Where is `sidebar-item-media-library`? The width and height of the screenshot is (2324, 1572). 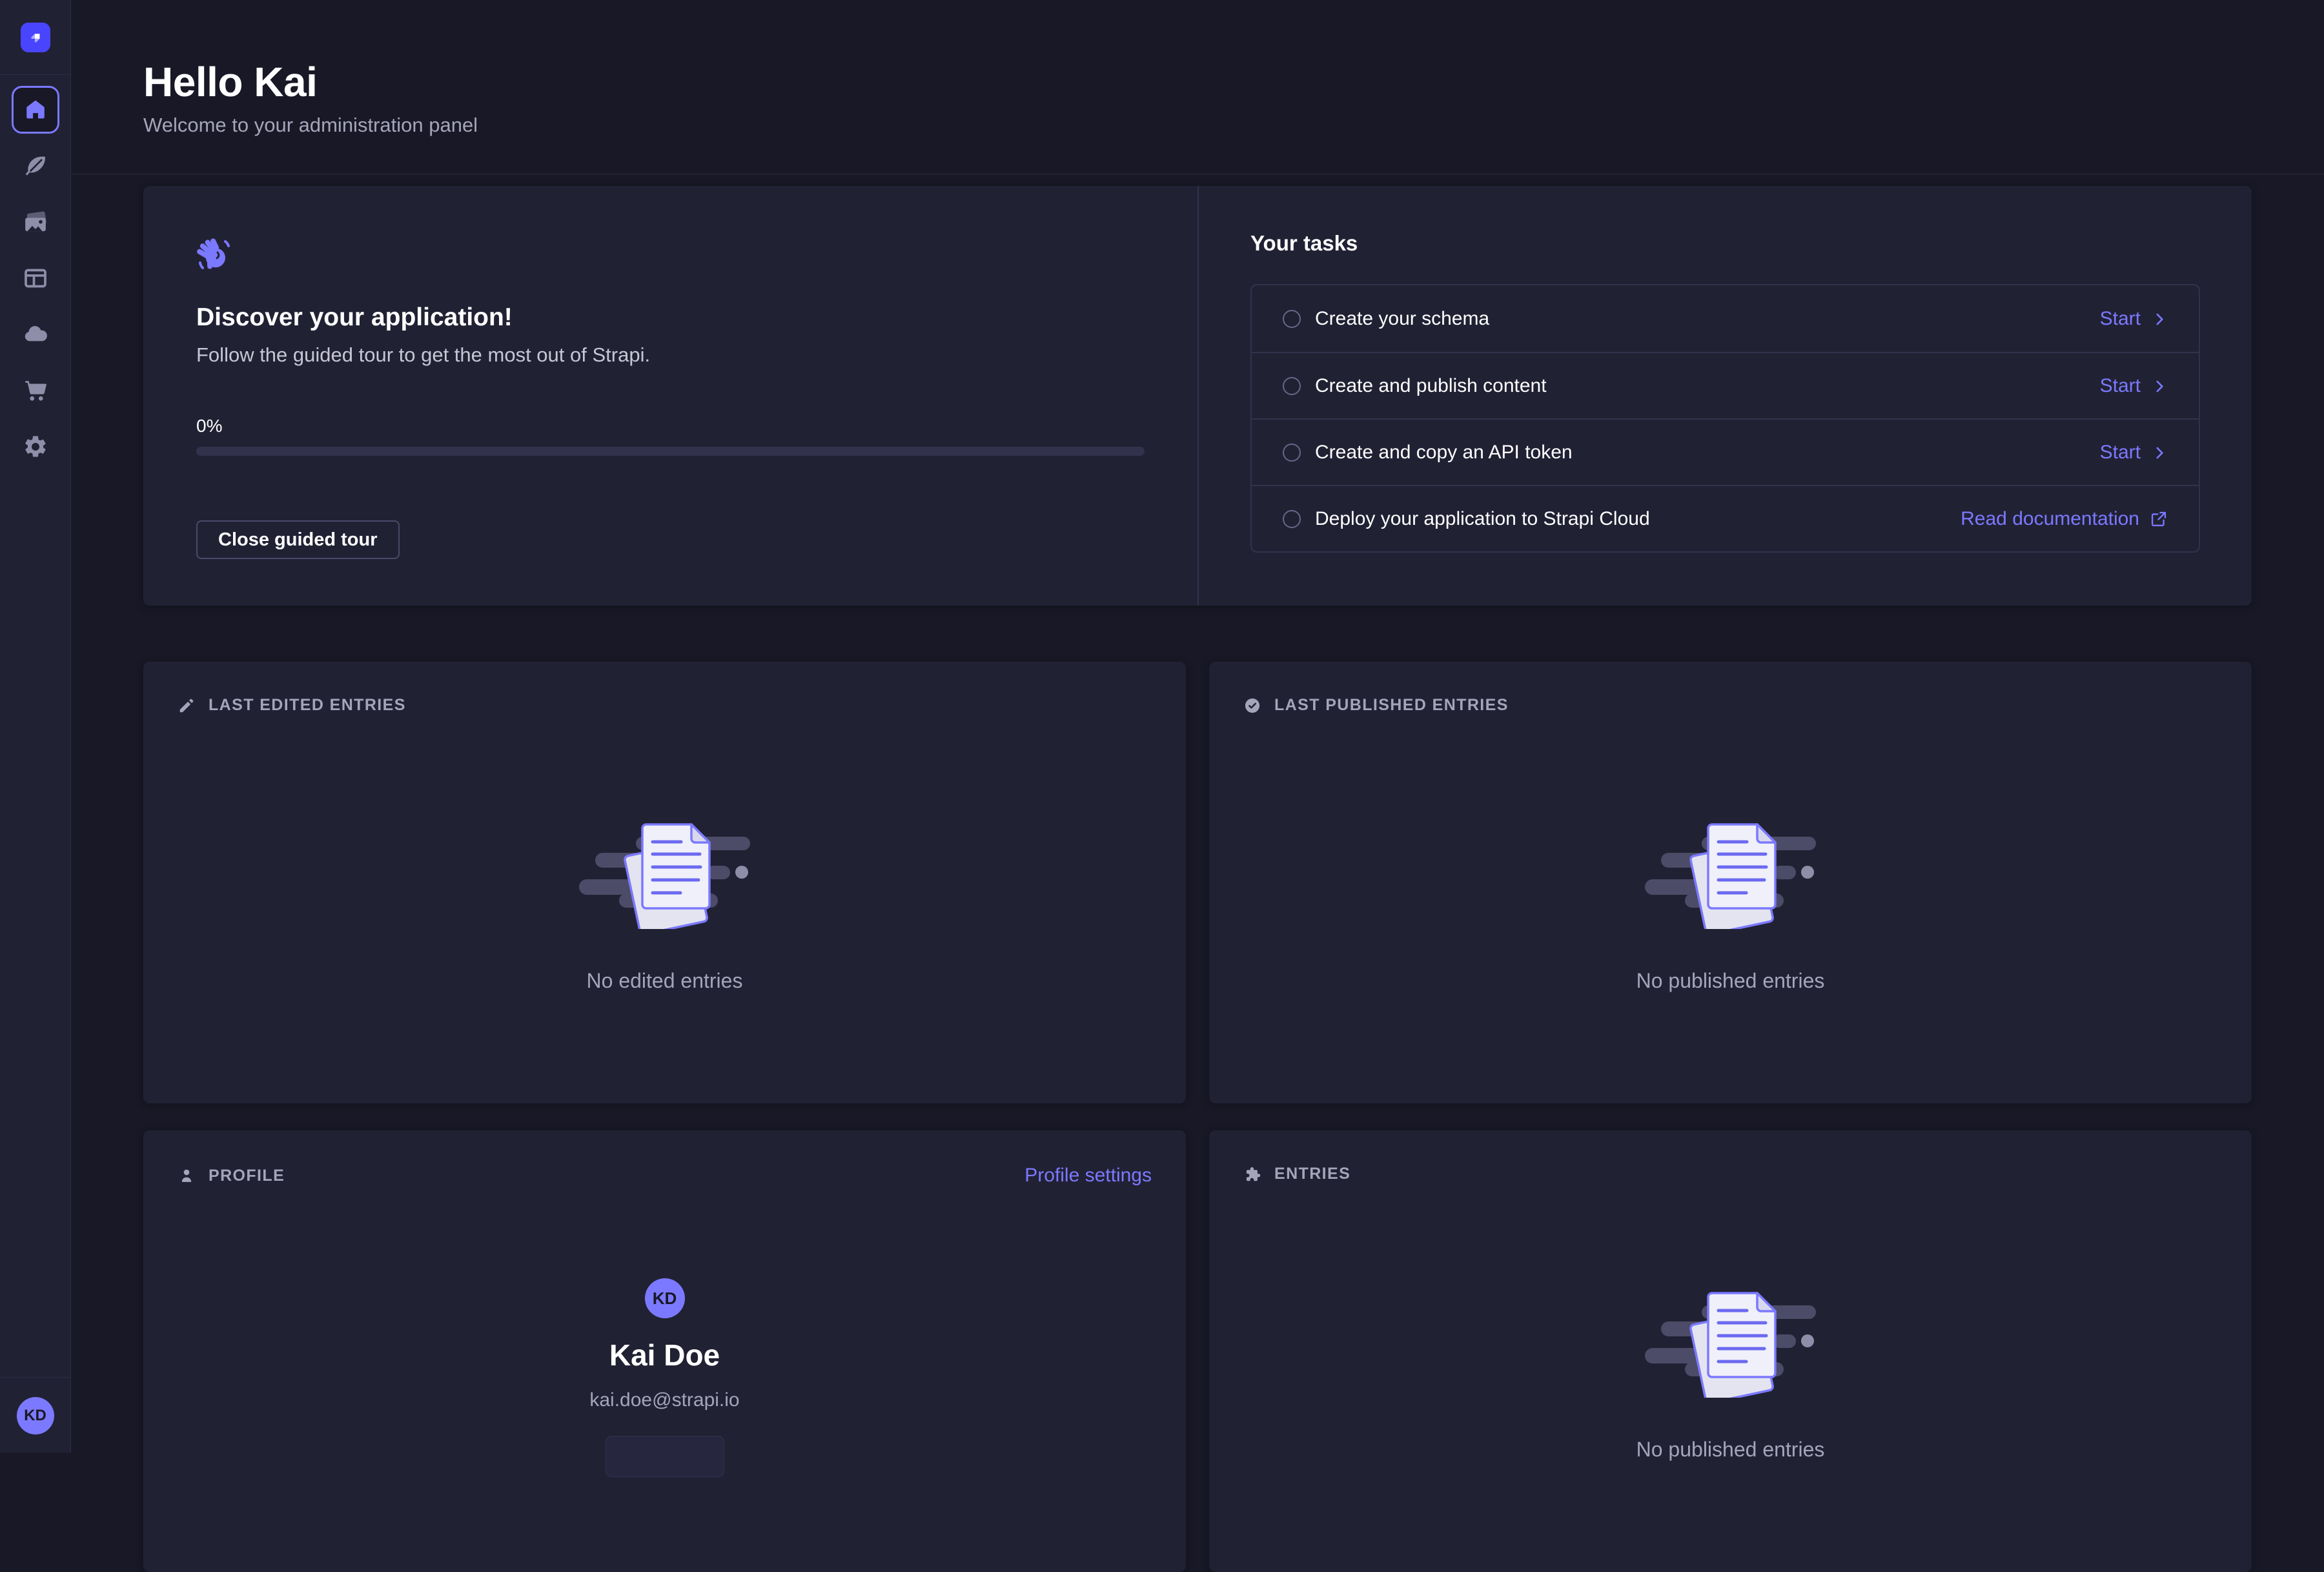 sidebar-item-media-library is located at coordinates (35, 222).